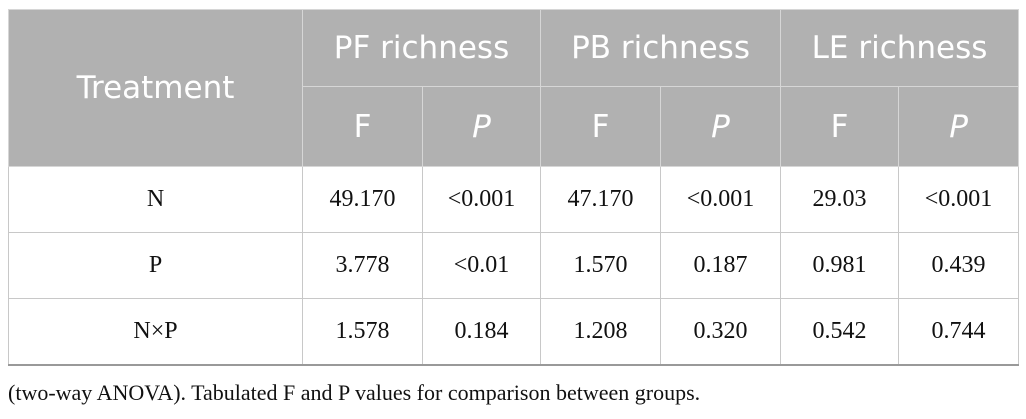 This screenshot has height=419, width=1026. Describe the element at coordinates (155, 332) in the screenshot. I see `row-label: N×P` at that location.